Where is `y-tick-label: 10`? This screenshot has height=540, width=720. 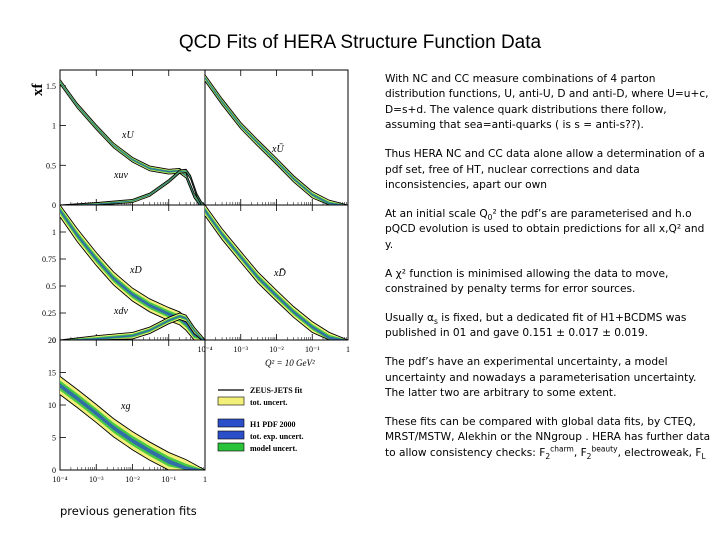
y-tick-label: 10 is located at coordinates (52, 405).